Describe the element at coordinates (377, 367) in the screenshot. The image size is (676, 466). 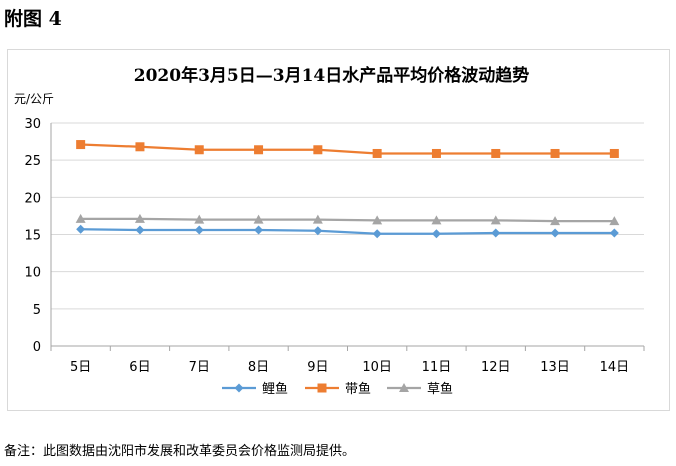
I see `x-tick-label: 10日` at that location.